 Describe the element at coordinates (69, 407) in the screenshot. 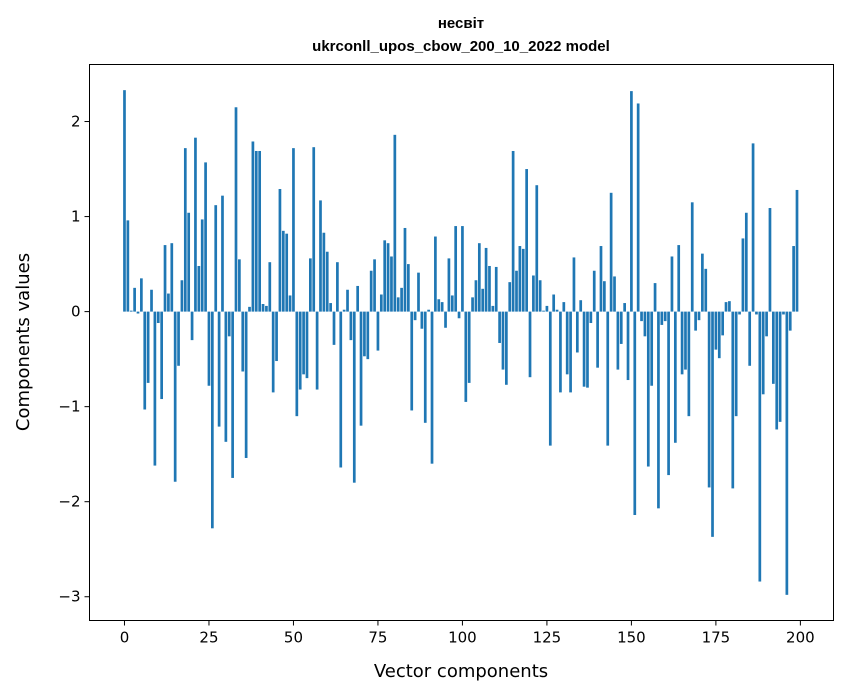

I see `y-tick-label: −1` at that location.